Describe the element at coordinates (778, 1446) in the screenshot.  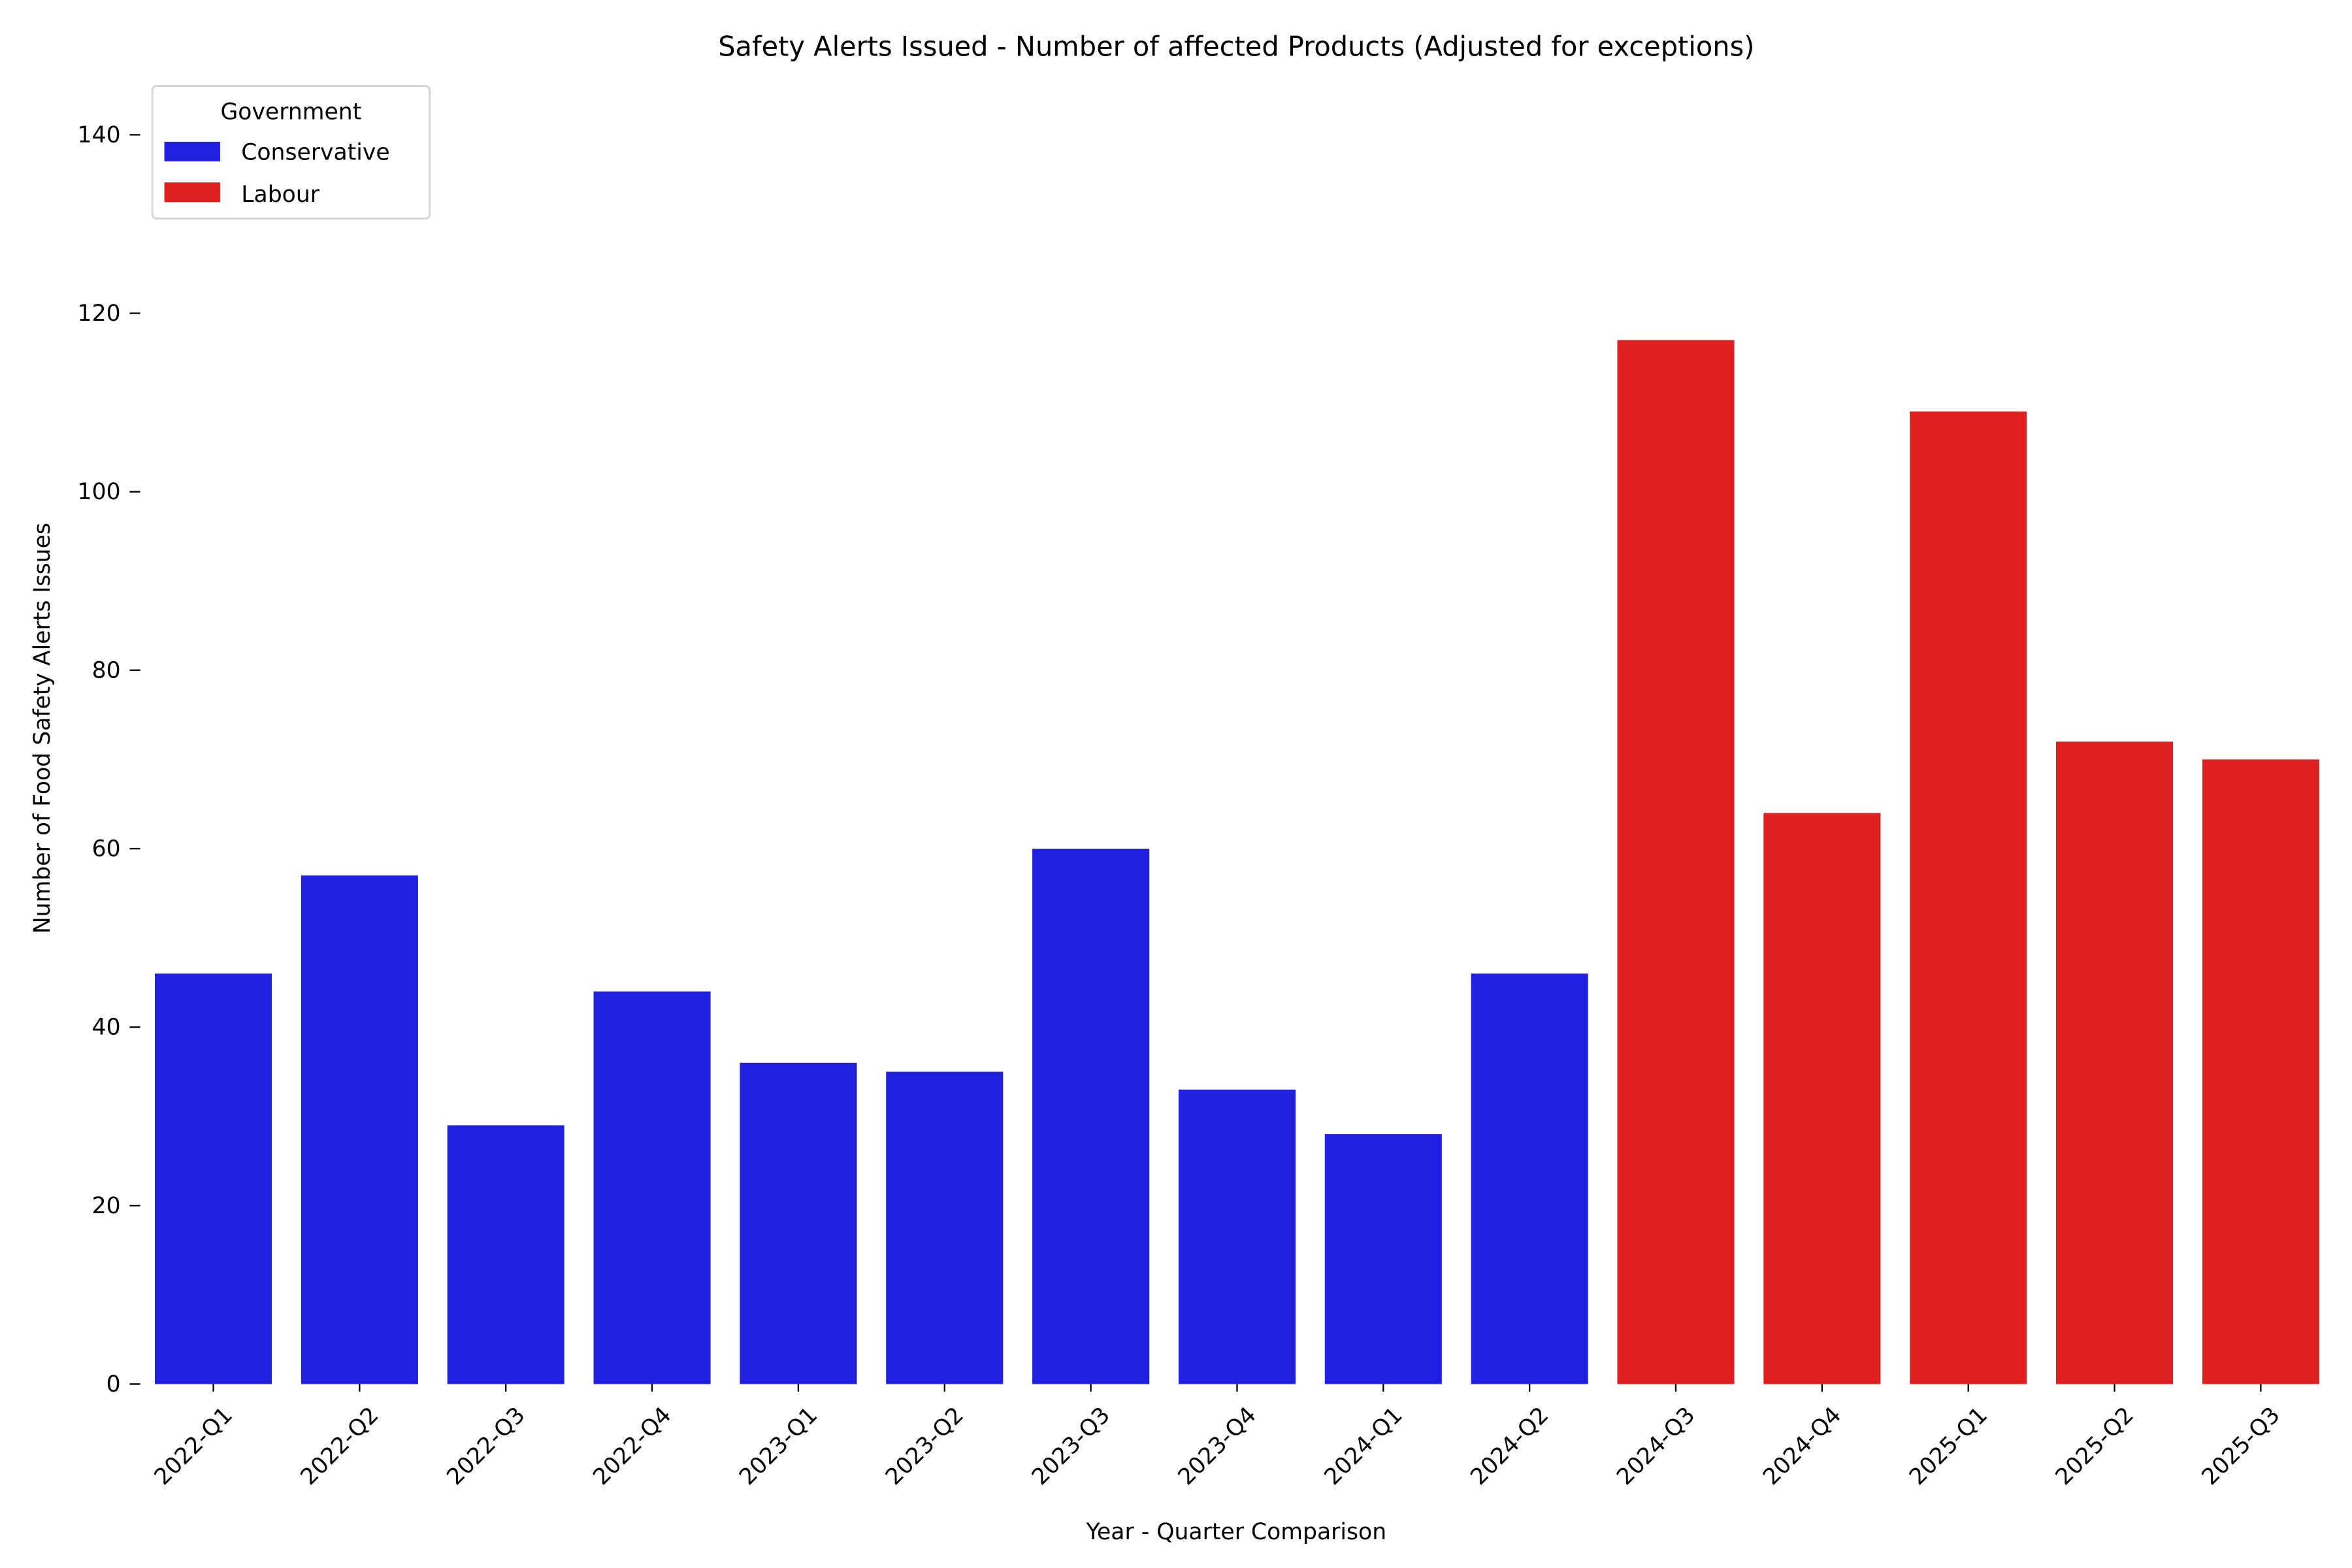
I see `x-tick-label: 2023-Q1` at that location.